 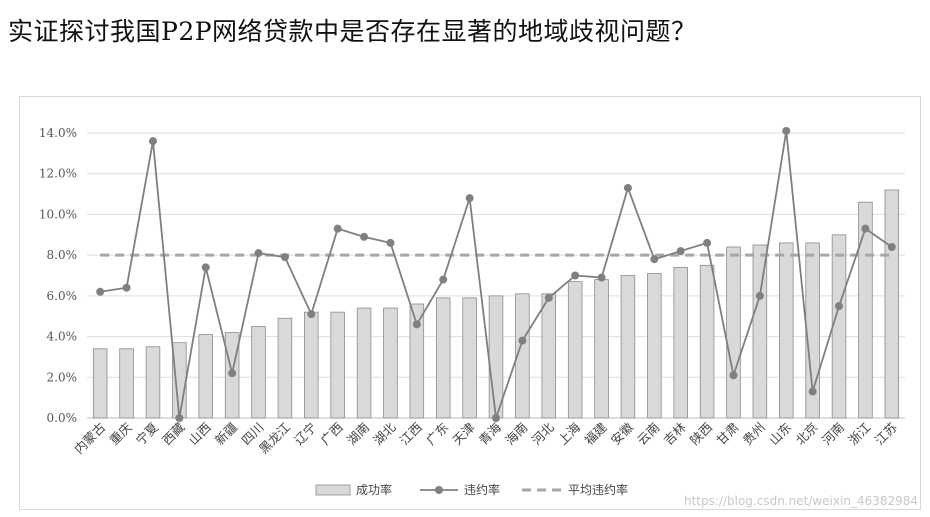 I want to click on x-tick-label: 吉林, so click(x=675, y=433).